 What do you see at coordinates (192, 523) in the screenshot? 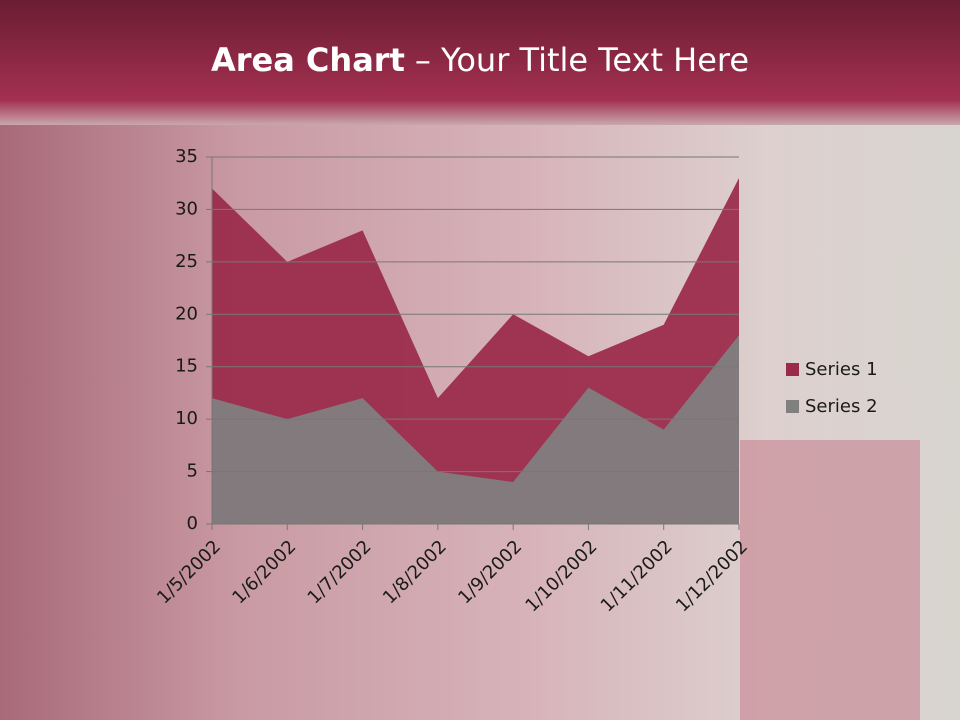
I see `y-tick-label: 0` at bounding box center [192, 523].